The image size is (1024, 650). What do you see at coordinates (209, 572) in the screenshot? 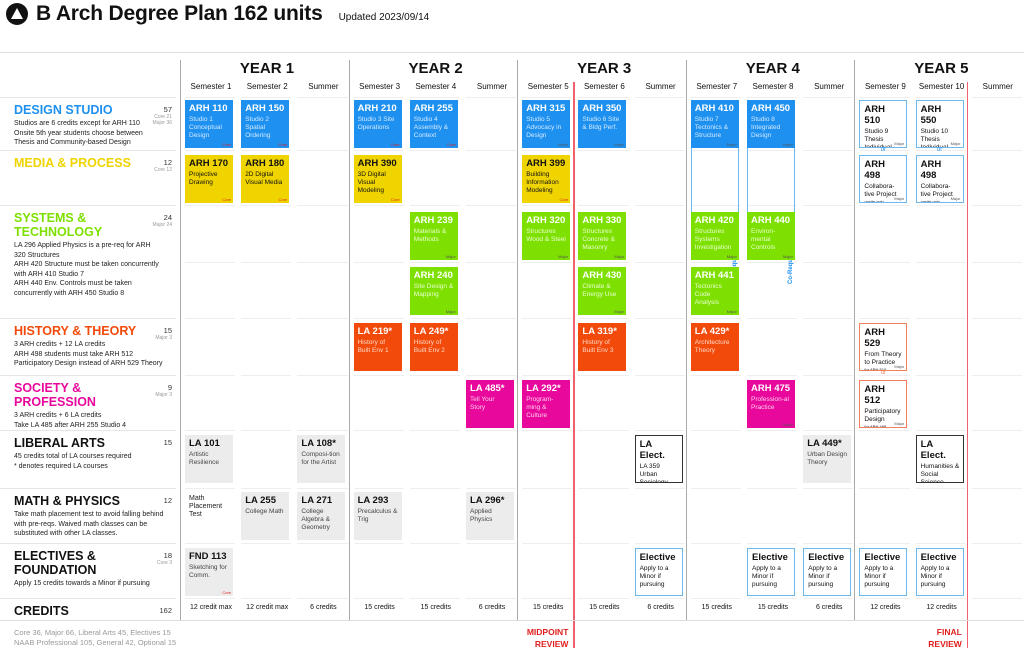
I see `course-card-fnd-113: FND 113 Sketching for Comm. Core` at bounding box center [209, 572].